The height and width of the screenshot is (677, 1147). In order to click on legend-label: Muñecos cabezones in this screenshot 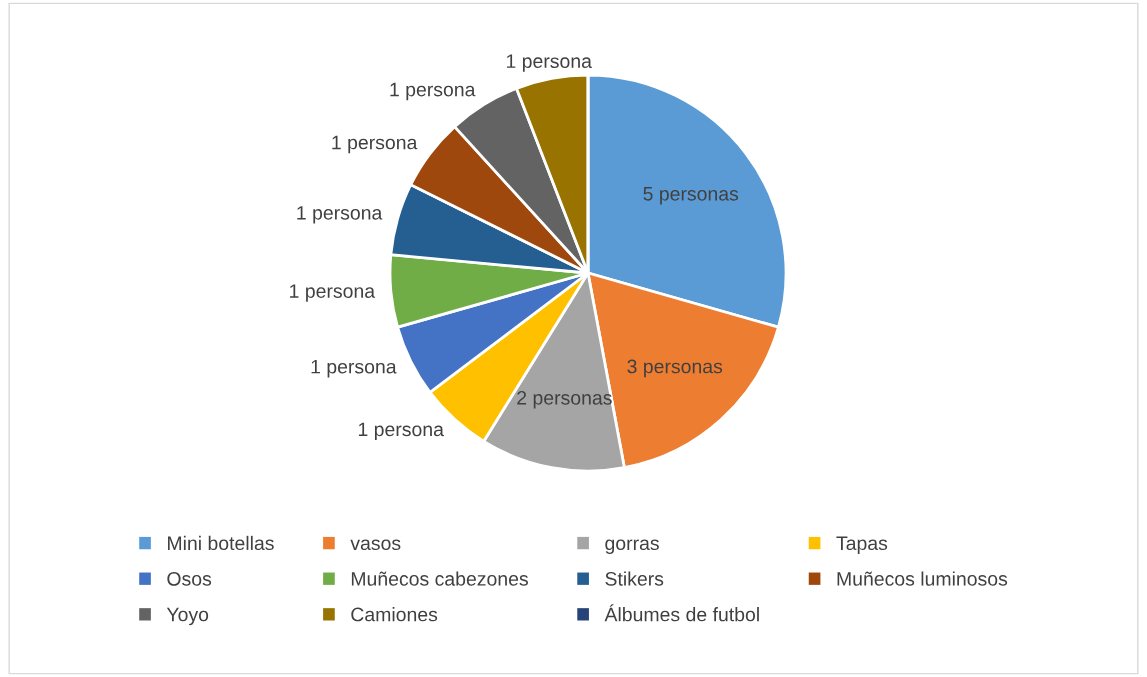, I will do `click(439, 578)`.